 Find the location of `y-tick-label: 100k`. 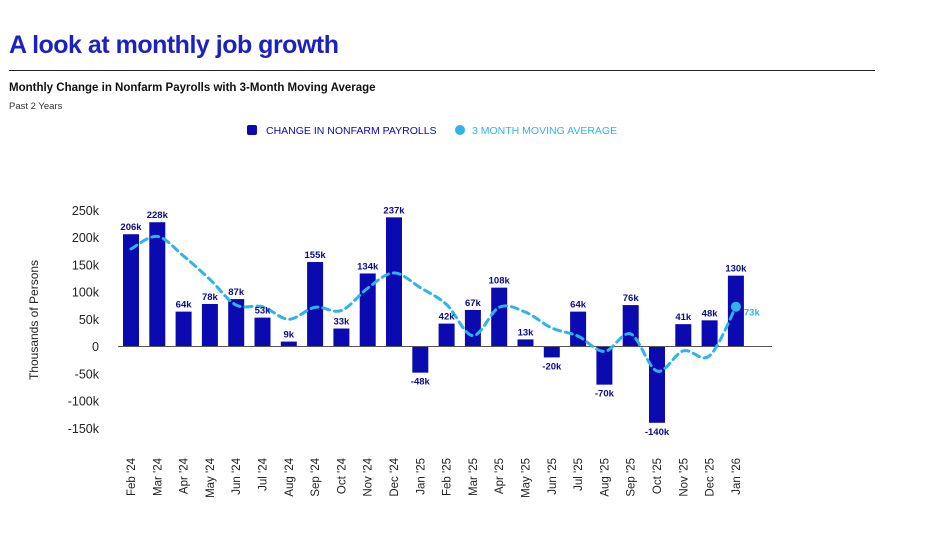

y-tick-label: 100k is located at coordinates (86, 293).